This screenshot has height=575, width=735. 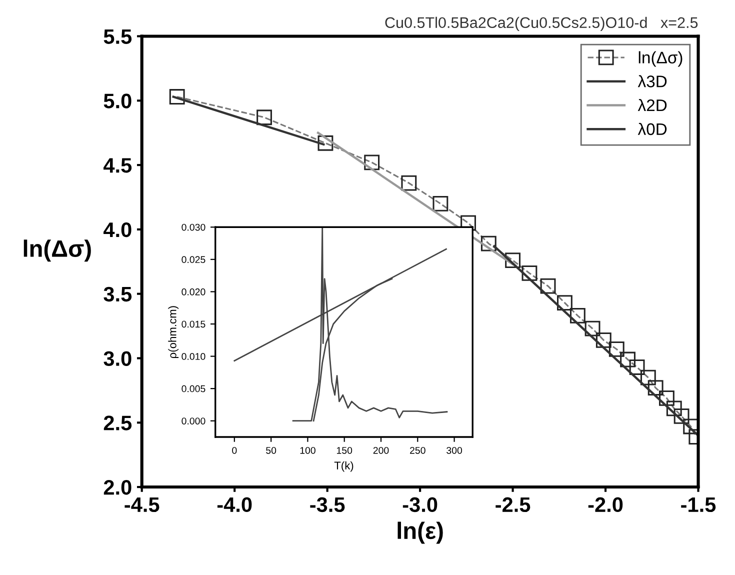 What do you see at coordinates (308, 450) in the screenshot?
I see `x-tick-label: 100` at bounding box center [308, 450].